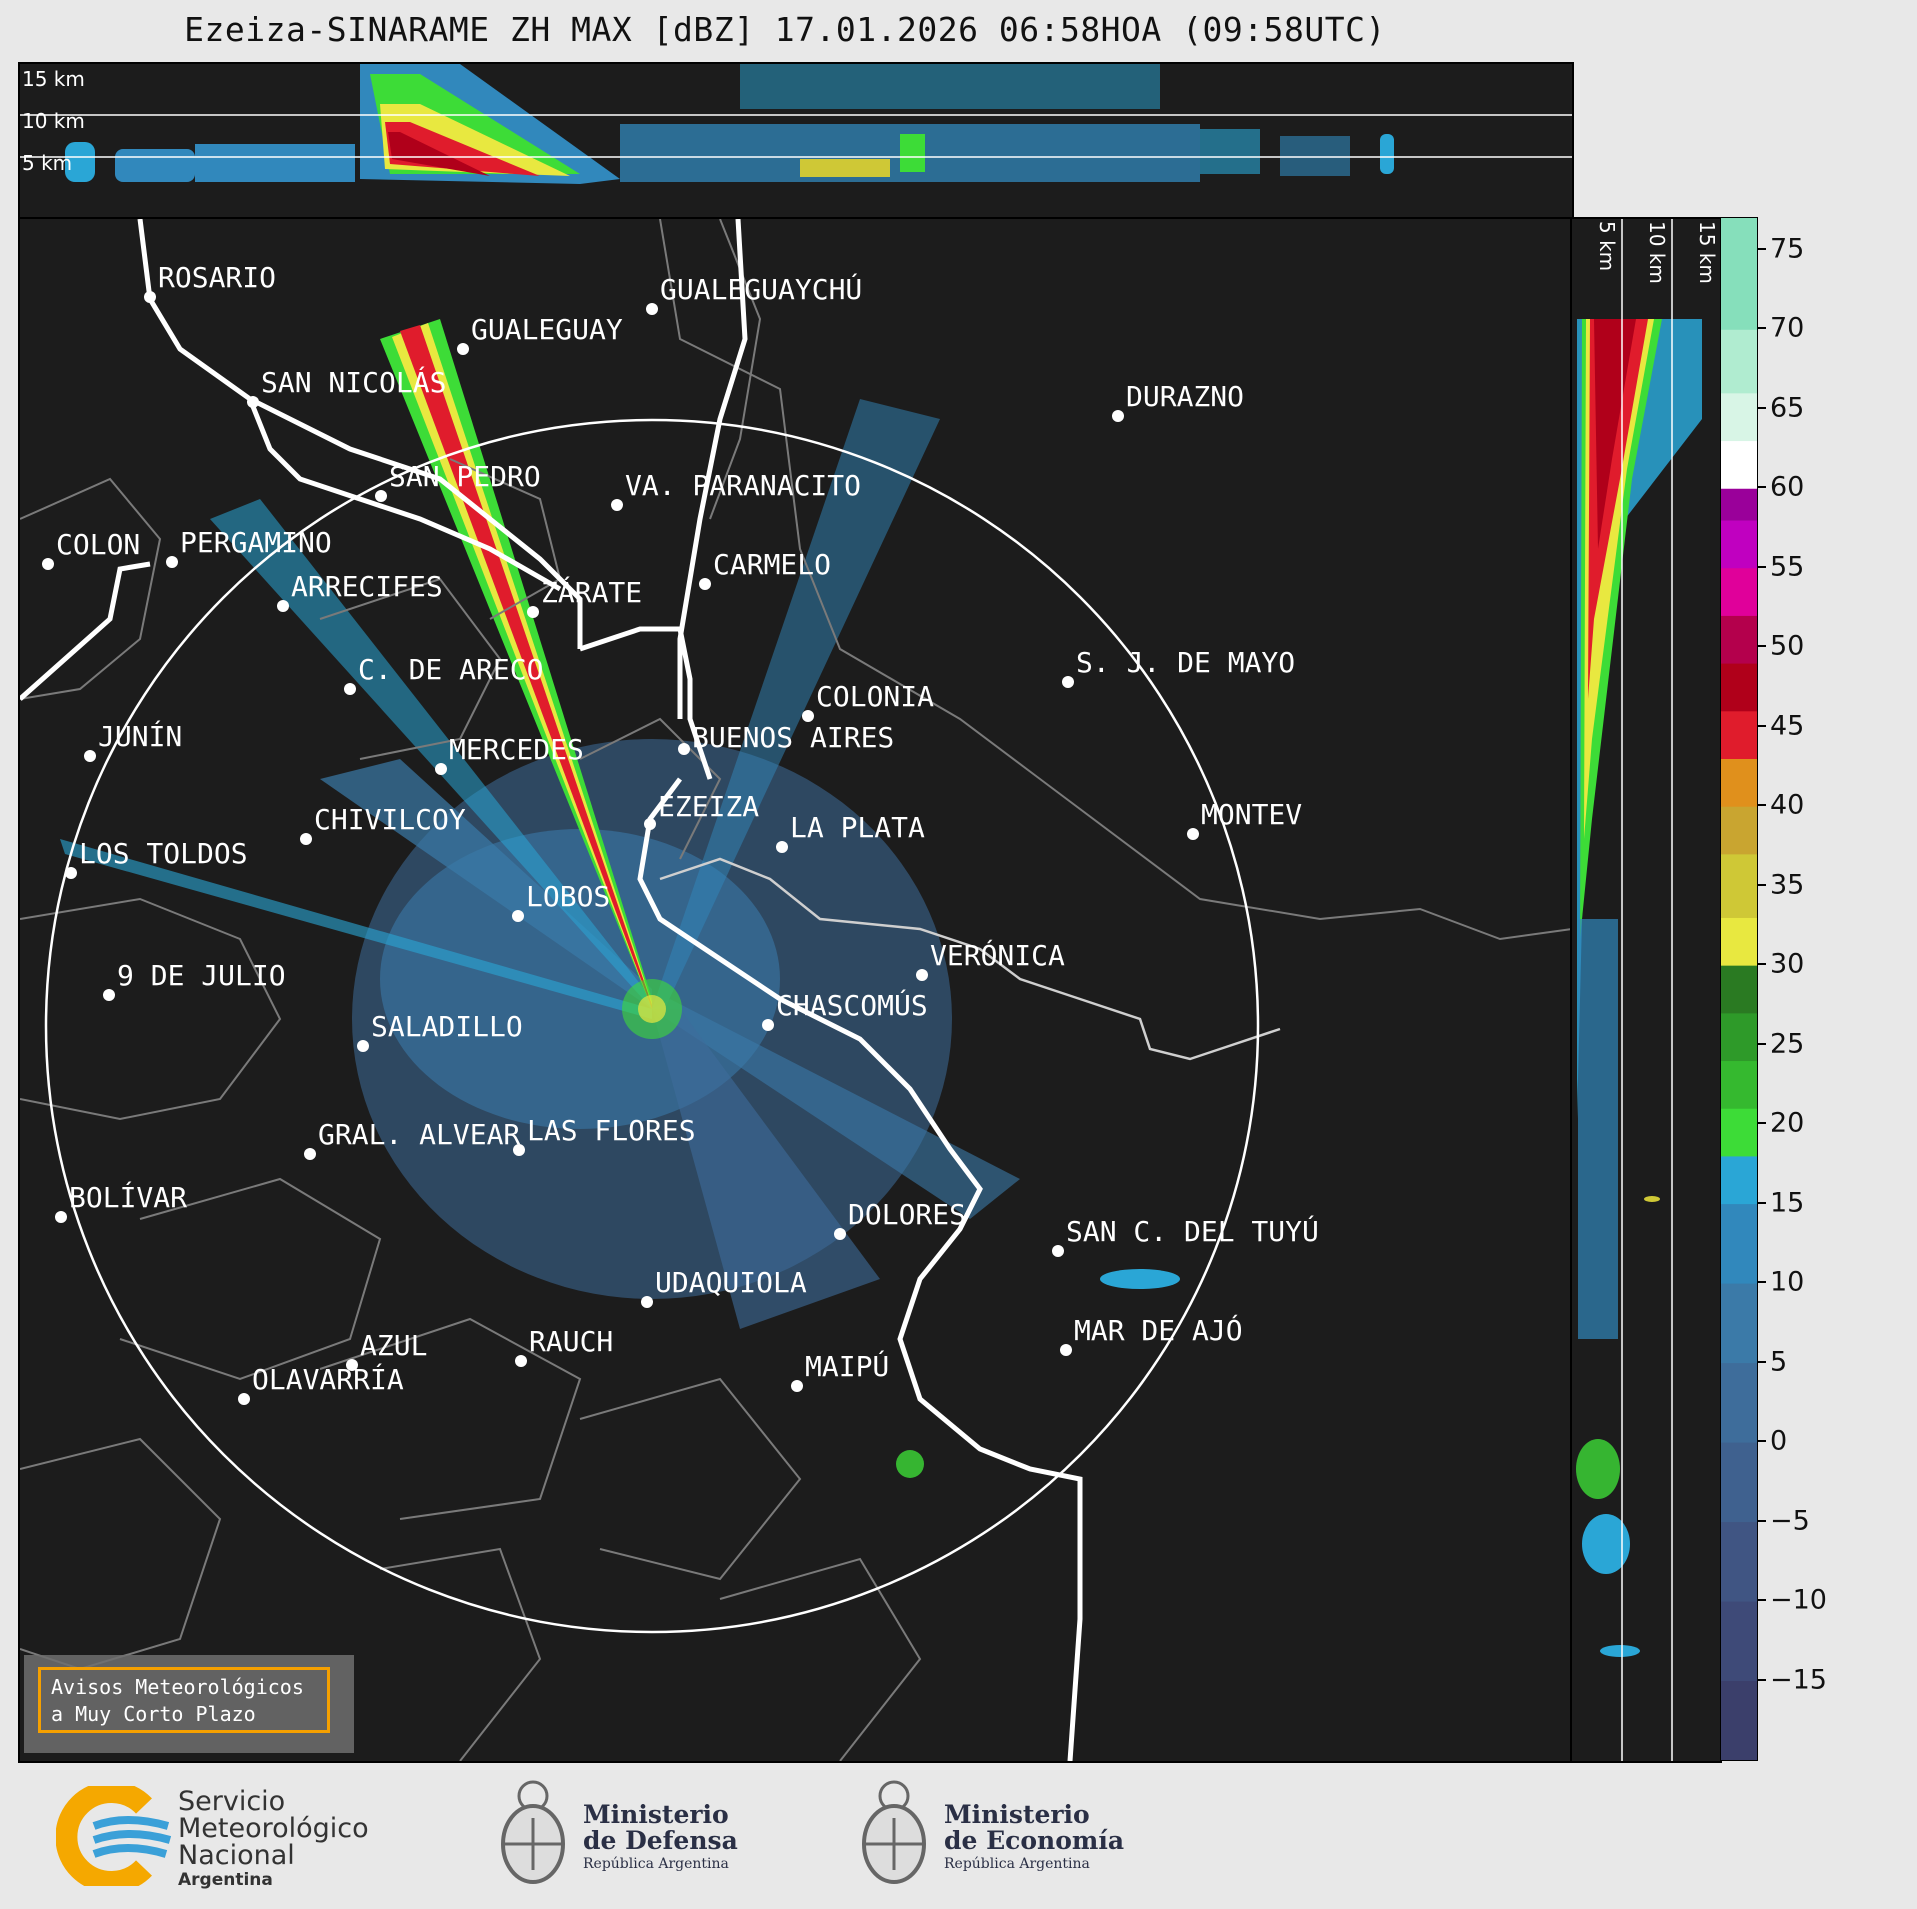 This screenshot has height=1909, width=1917. What do you see at coordinates (796, 141) in the screenshot?
I see `top-cross-section: 15 km 10 km 5 km` at bounding box center [796, 141].